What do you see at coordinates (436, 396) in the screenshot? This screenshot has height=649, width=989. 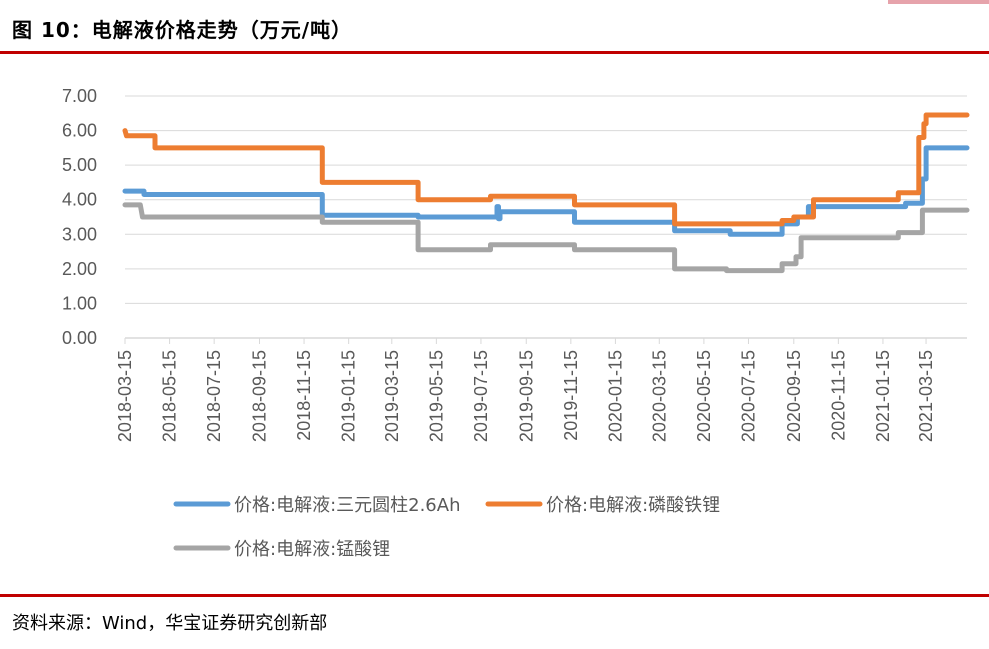 I see `x-tick-label: 2019-05-15` at bounding box center [436, 396].